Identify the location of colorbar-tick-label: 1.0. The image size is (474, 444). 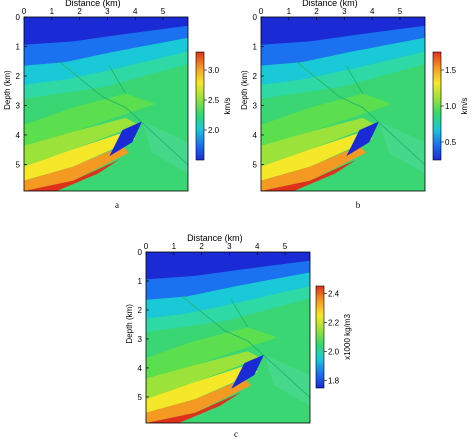
(451, 106).